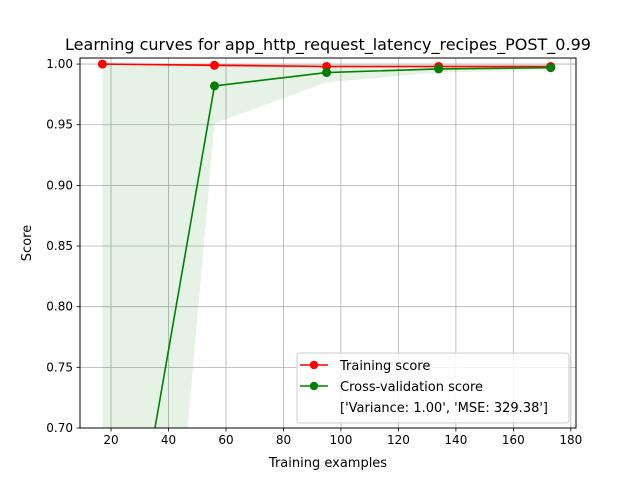 Image resolution: width=640 pixels, height=480 pixels. Describe the element at coordinates (59, 64) in the screenshot. I see `y-tick-label: 1.00` at that location.